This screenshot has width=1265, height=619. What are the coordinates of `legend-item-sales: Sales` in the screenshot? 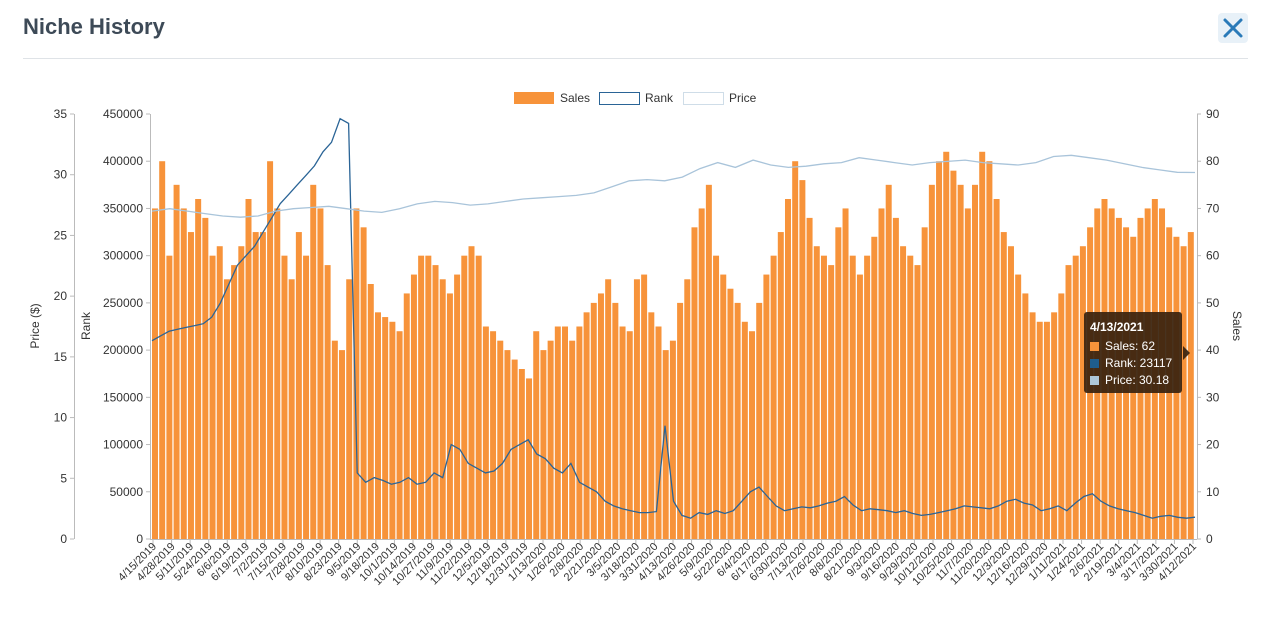 It's located at (552, 98).